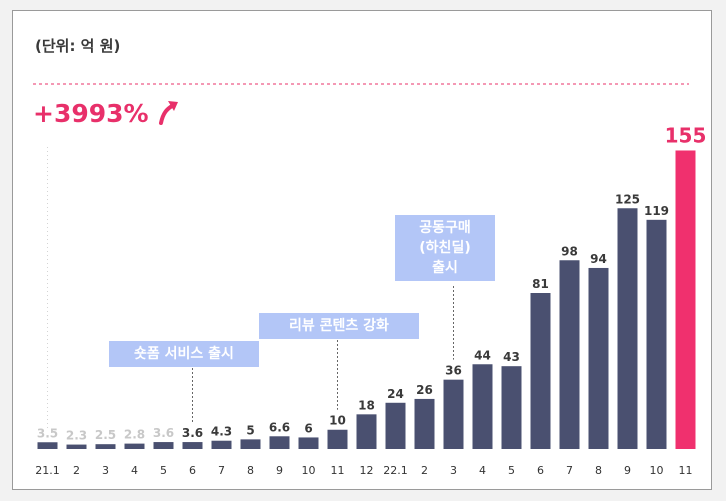  I want to click on data-label: 43, so click(511, 357).